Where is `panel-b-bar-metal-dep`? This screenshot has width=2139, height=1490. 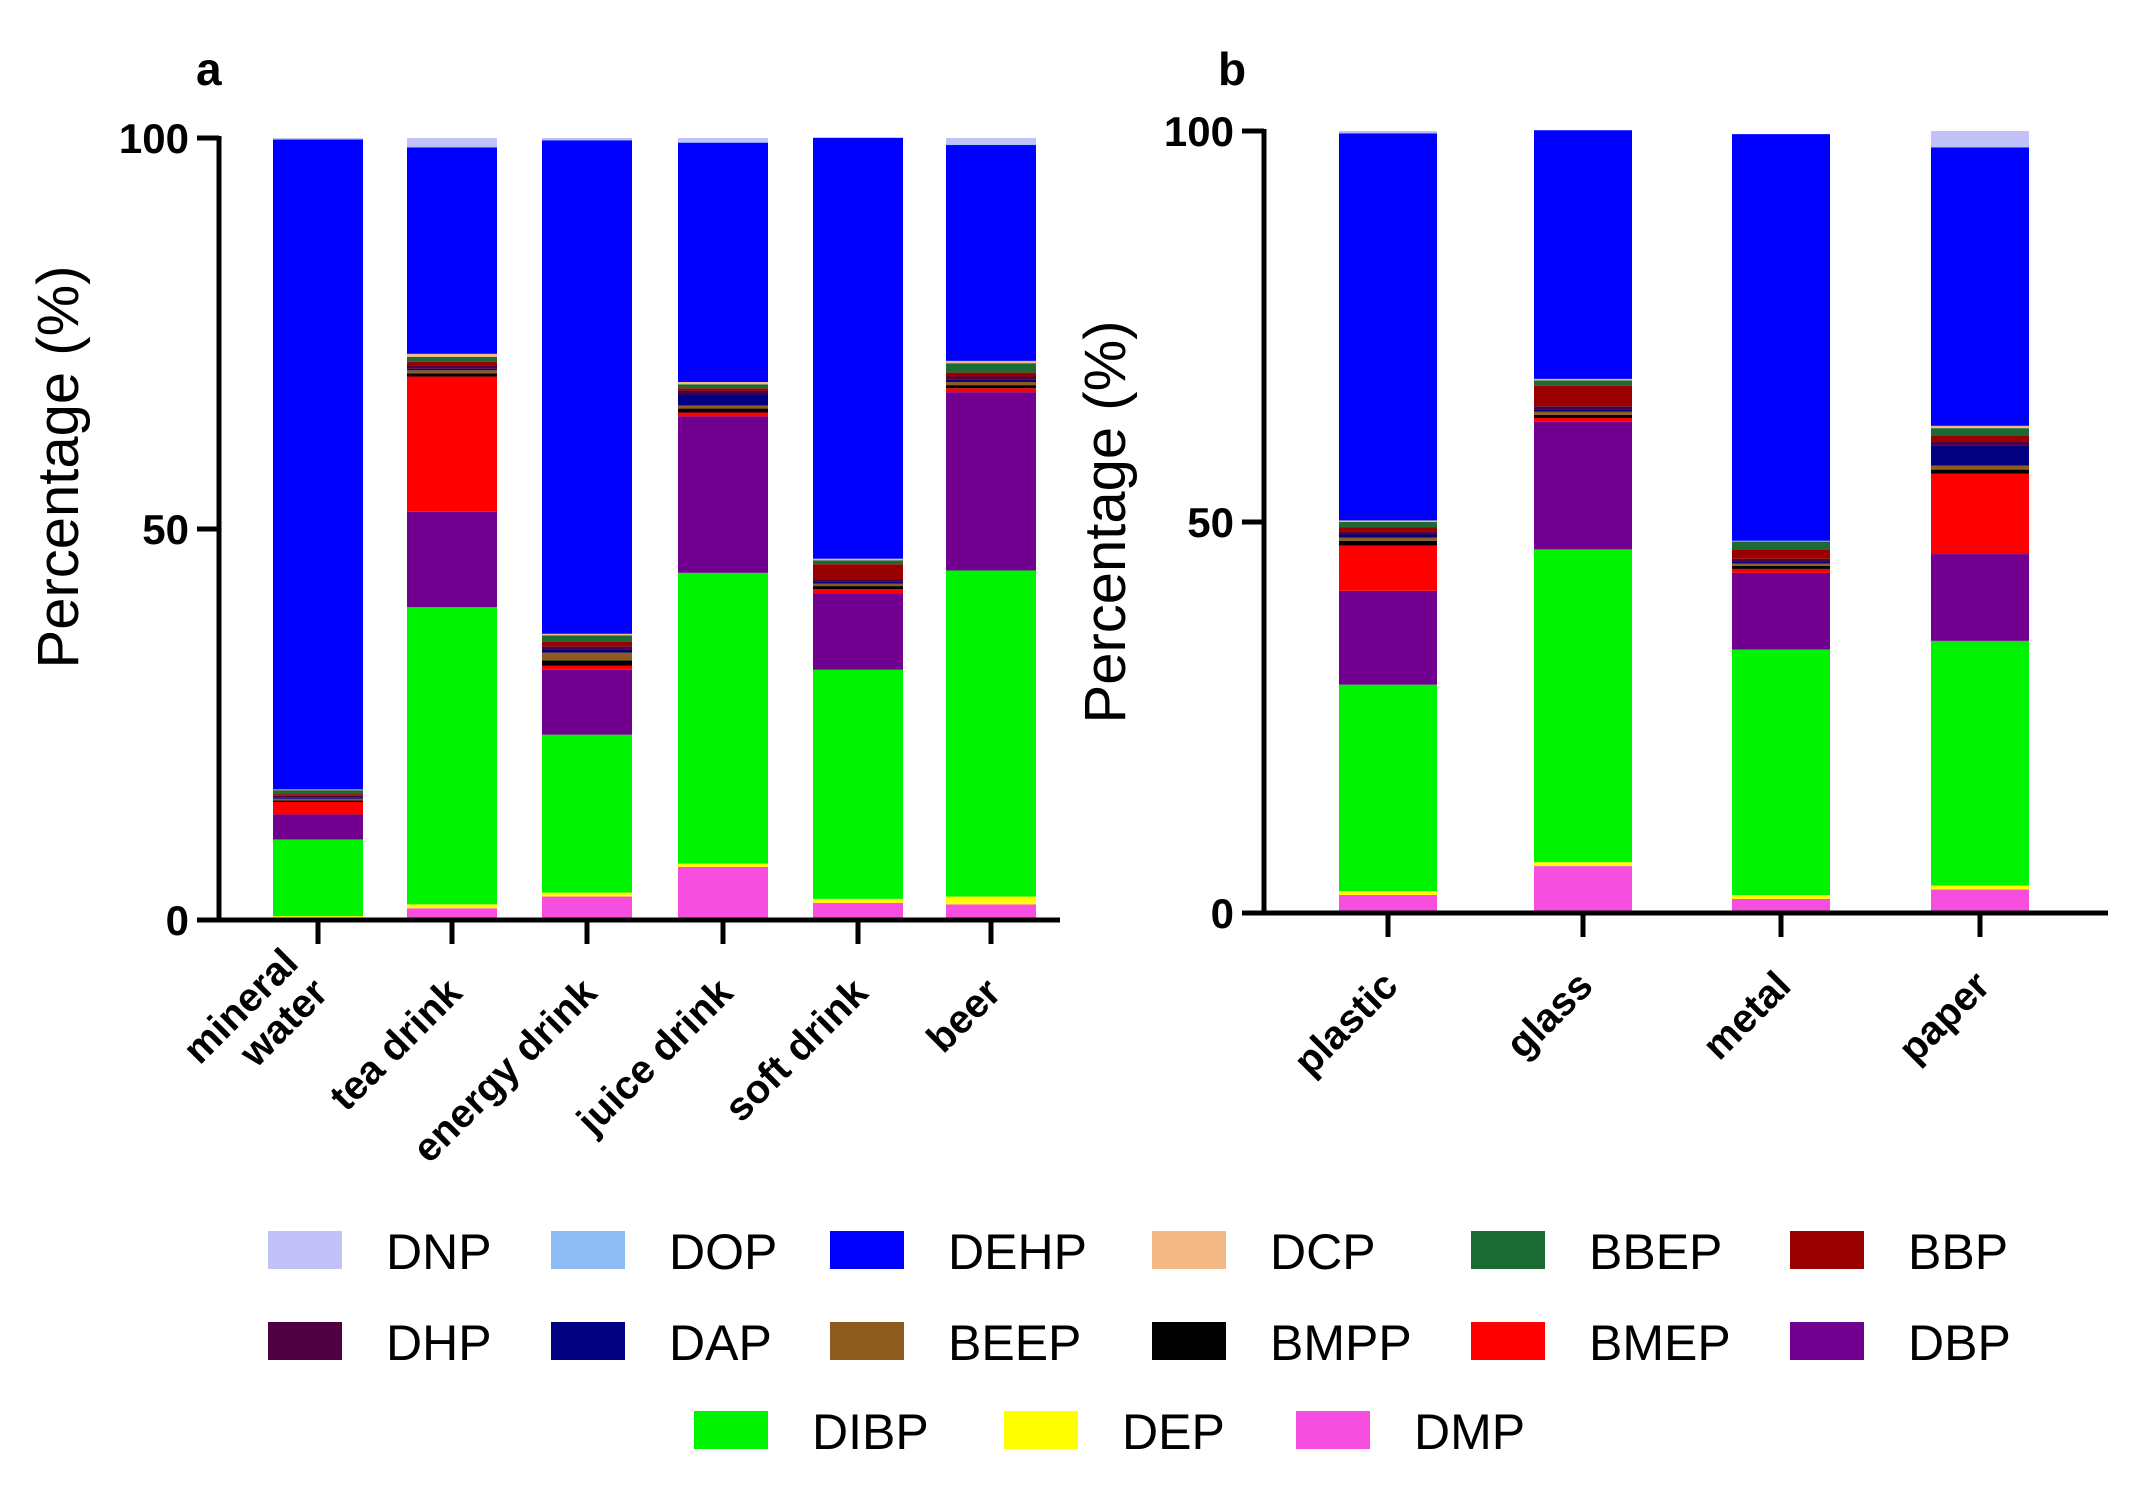 panel-b-bar-metal-dep is located at coordinates (1781, 897).